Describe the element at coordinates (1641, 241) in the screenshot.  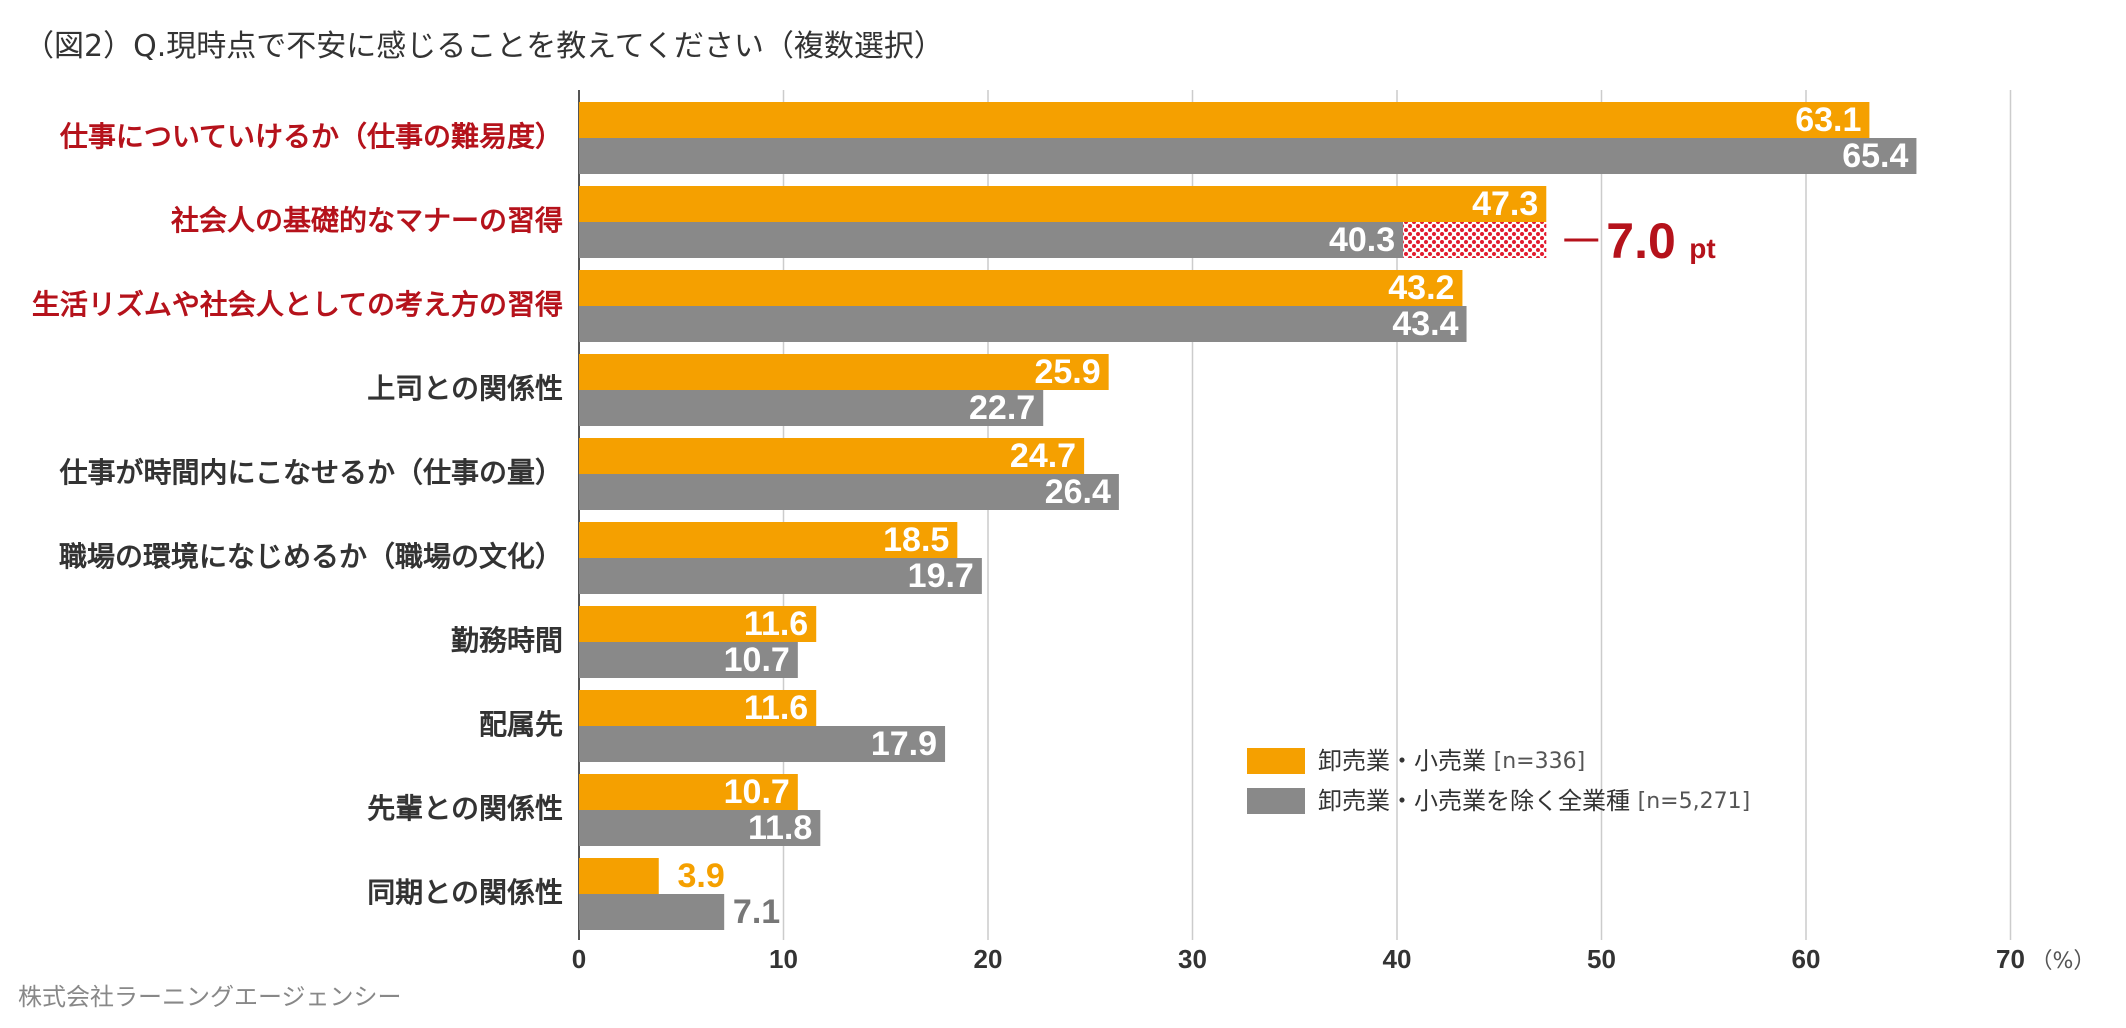
I see `difference-value: 7.0` at that location.